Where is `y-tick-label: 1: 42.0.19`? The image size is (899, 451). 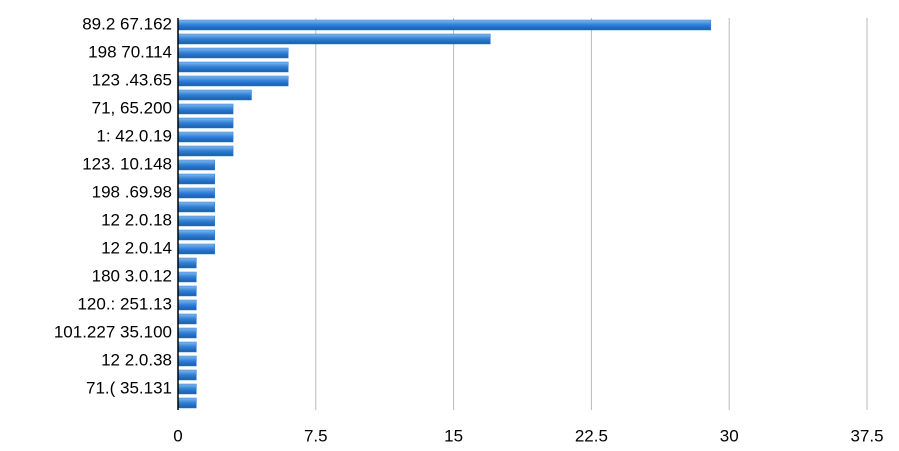
y-tick-label: 1: 42.0.19 is located at coordinates (134, 135).